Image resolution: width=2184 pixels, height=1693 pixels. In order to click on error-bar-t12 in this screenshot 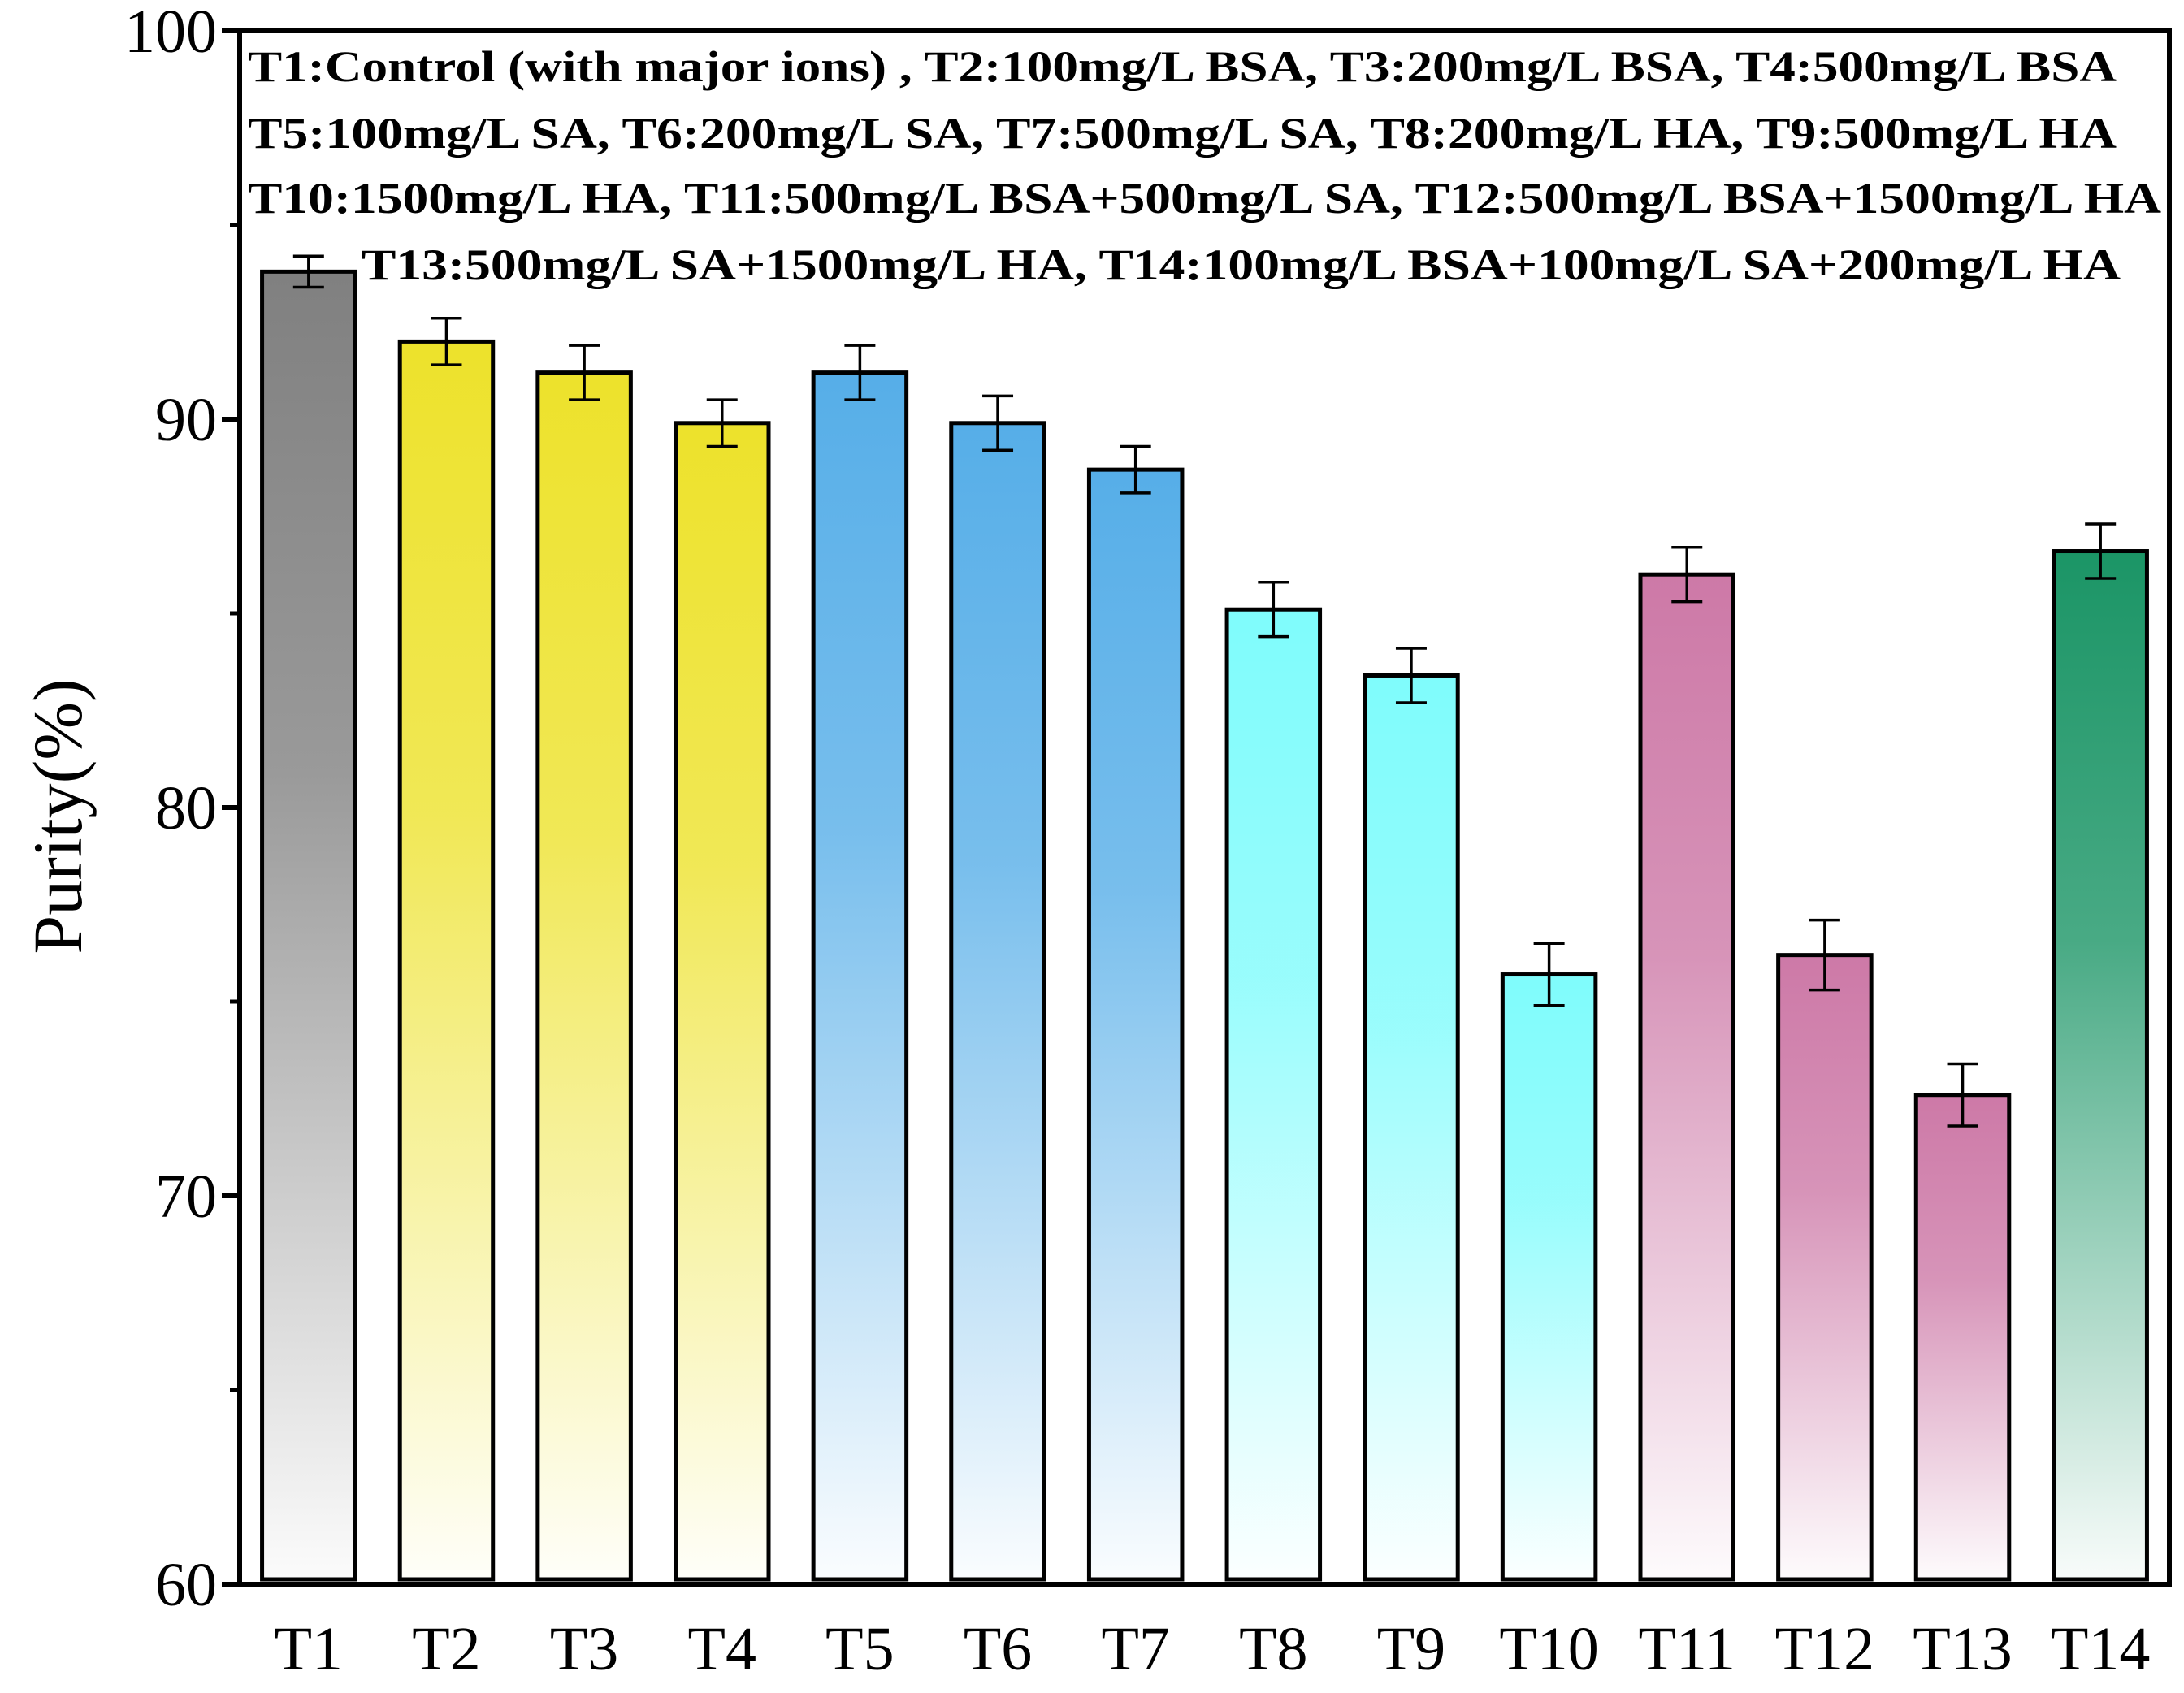, I will do `click(1825, 955)`.